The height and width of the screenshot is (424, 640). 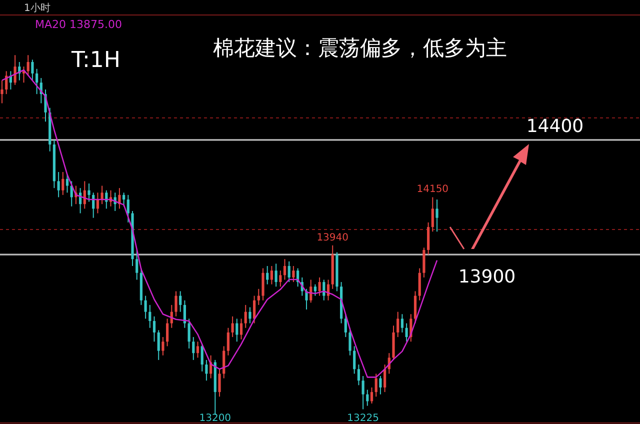 What do you see at coordinates (487, 277) in the screenshot?
I see `ref-line-label: 13900` at bounding box center [487, 277].